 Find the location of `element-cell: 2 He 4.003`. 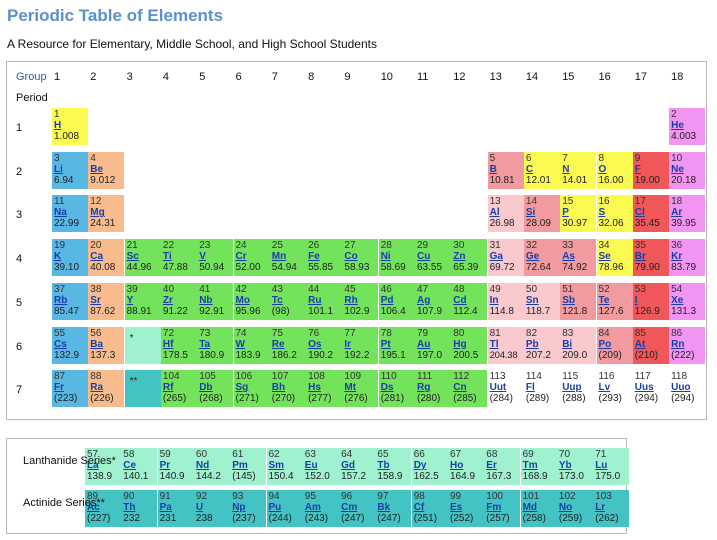

element-cell: 2 He 4.003 is located at coordinates (687, 126).